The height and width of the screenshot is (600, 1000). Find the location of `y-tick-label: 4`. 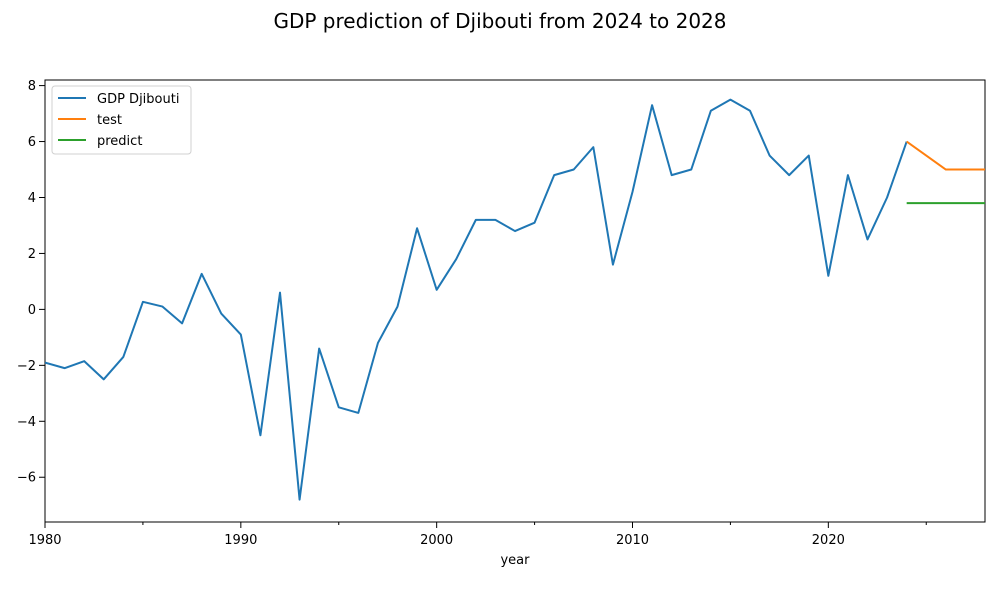

y-tick-label: 4 is located at coordinates (32, 198).